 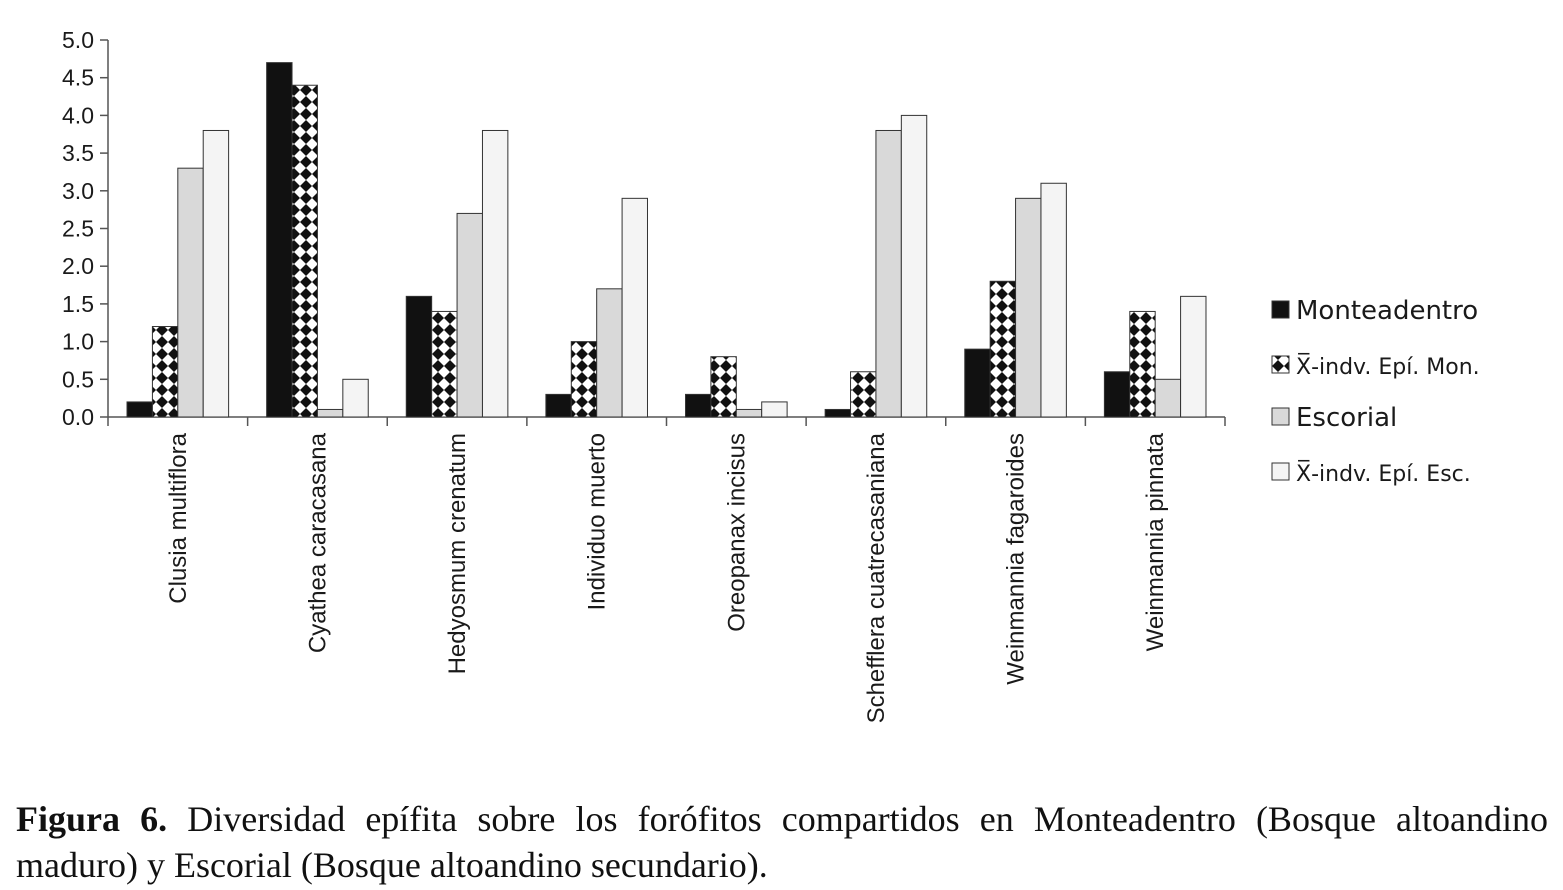 What do you see at coordinates (317, 542) in the screenshot?
I see `x-tick-label: Cyathea caracasana` at bounding box center [317, 542].